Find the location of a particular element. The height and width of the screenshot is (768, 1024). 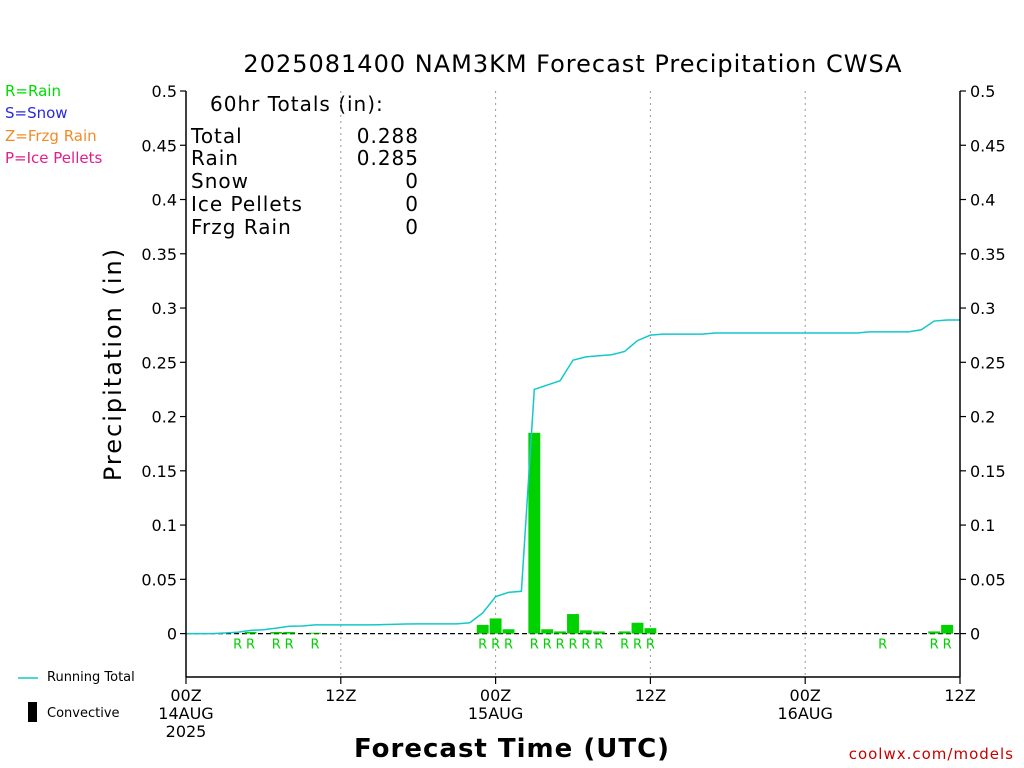

y-tick-label: 0 is located at coordinates (172, 634).